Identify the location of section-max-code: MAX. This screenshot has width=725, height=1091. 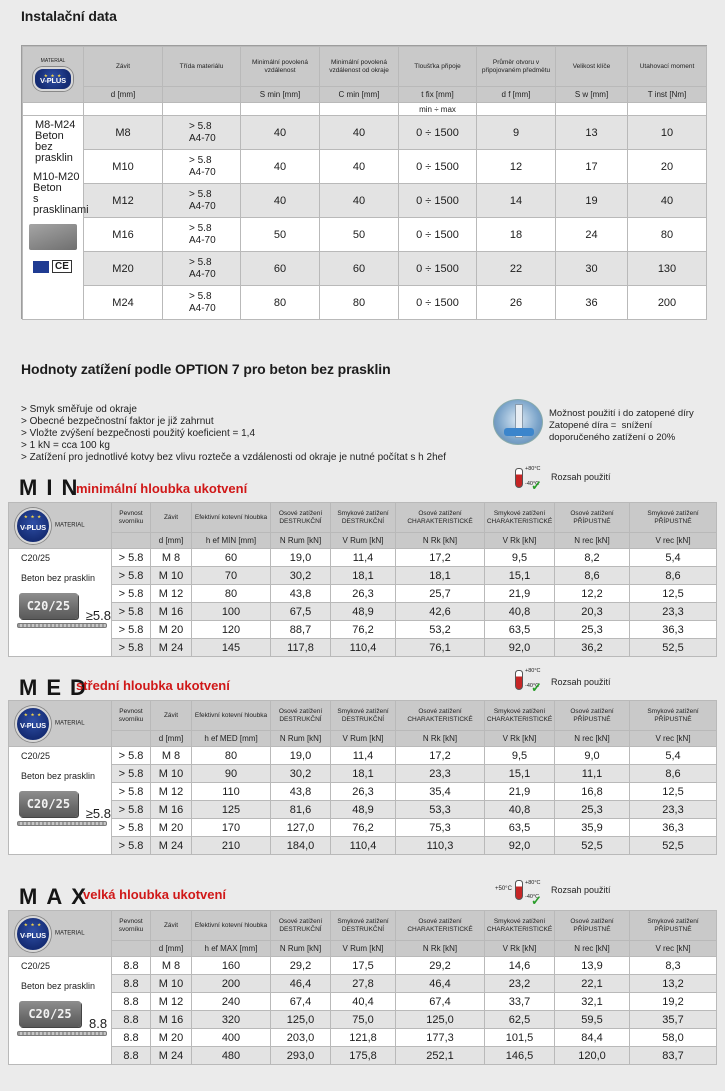
(57, 896).